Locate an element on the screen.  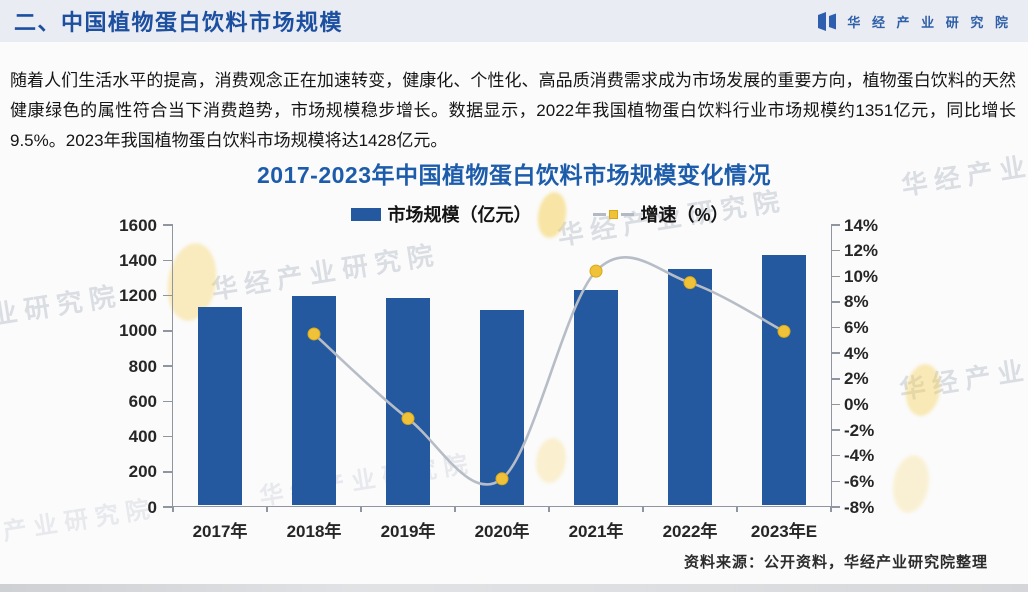
bar-2022年 is located at coordinates (690, 387).